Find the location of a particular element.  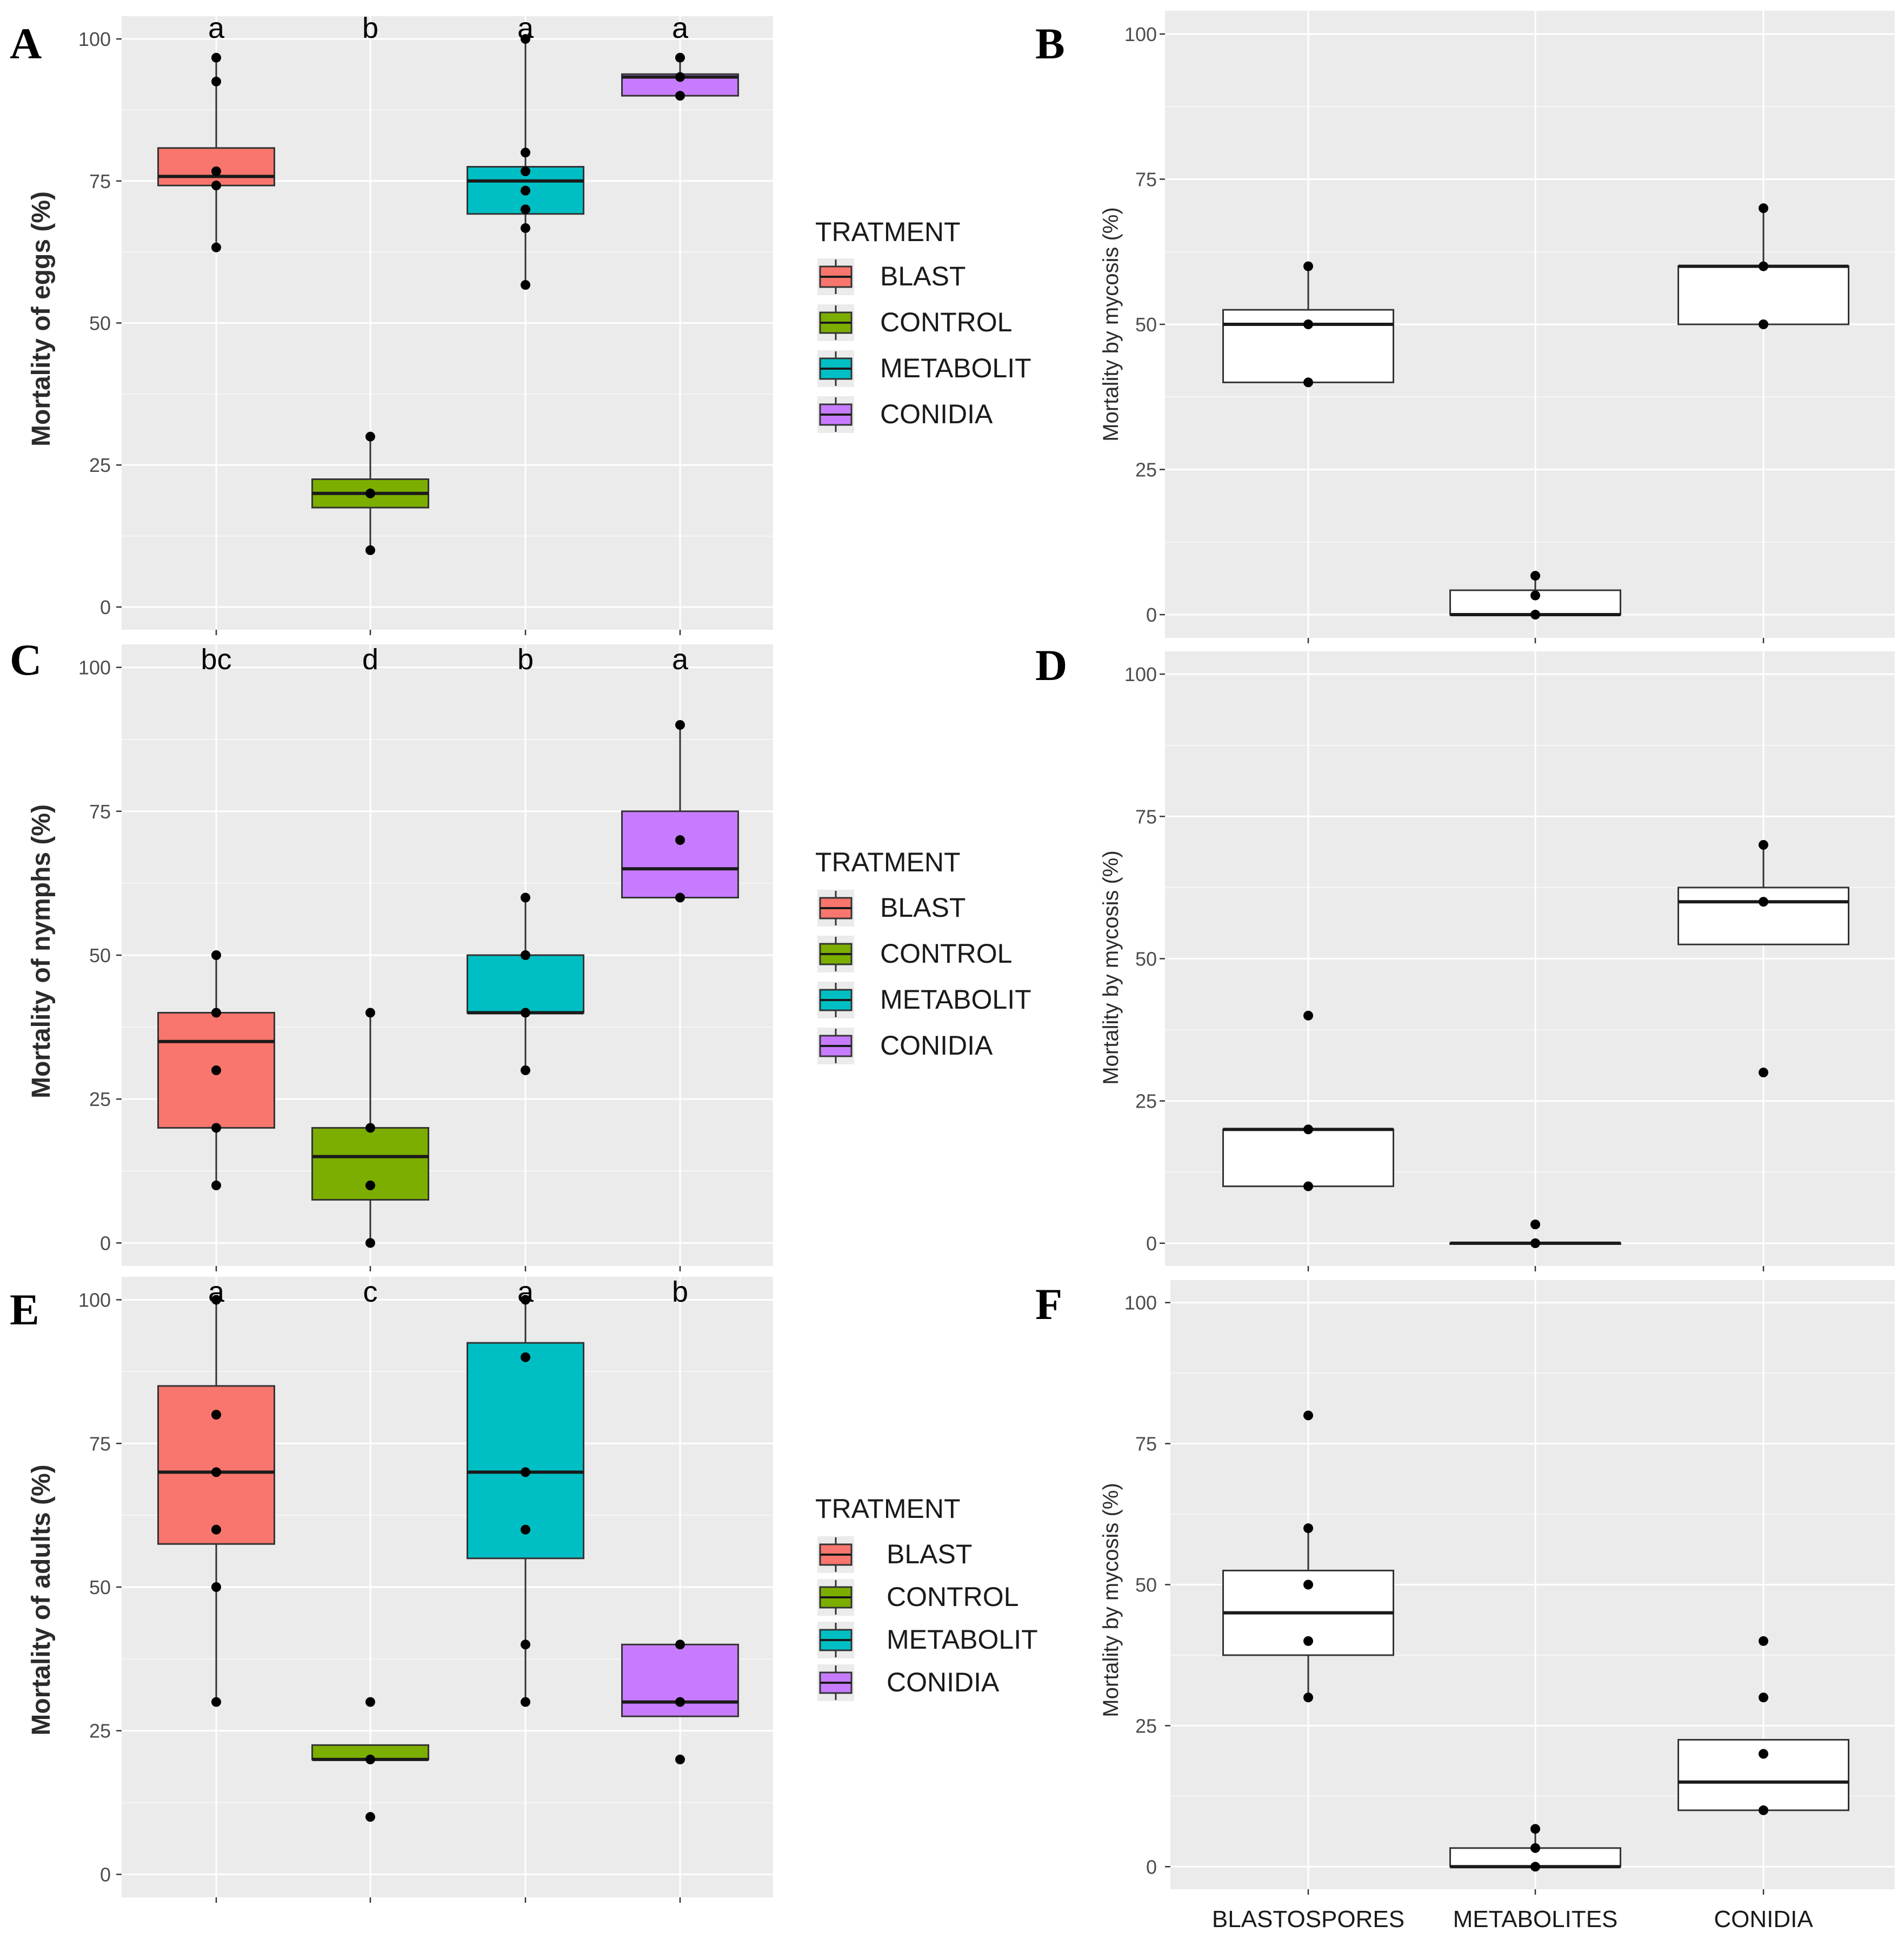

legend-eggs: TRATMENT BLAST CONTROL METABOLIT CONIDIA is located at coordinates (923, 325).